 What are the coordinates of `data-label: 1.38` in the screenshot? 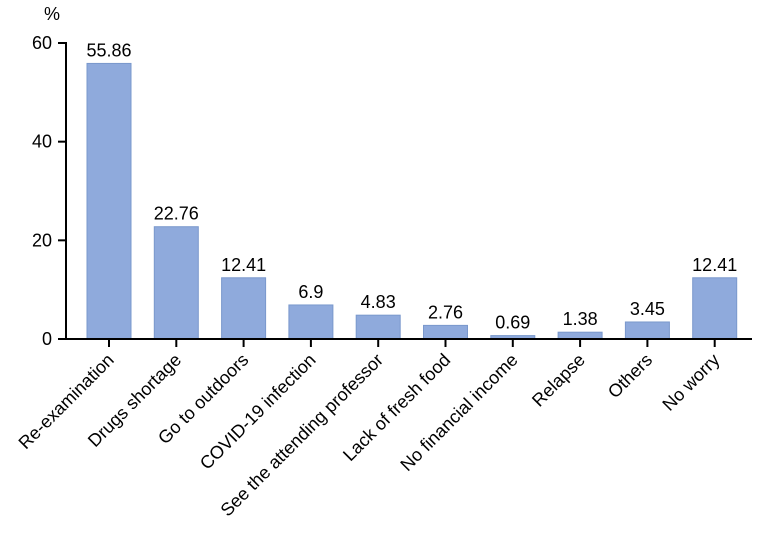 It's located at (580, 319).